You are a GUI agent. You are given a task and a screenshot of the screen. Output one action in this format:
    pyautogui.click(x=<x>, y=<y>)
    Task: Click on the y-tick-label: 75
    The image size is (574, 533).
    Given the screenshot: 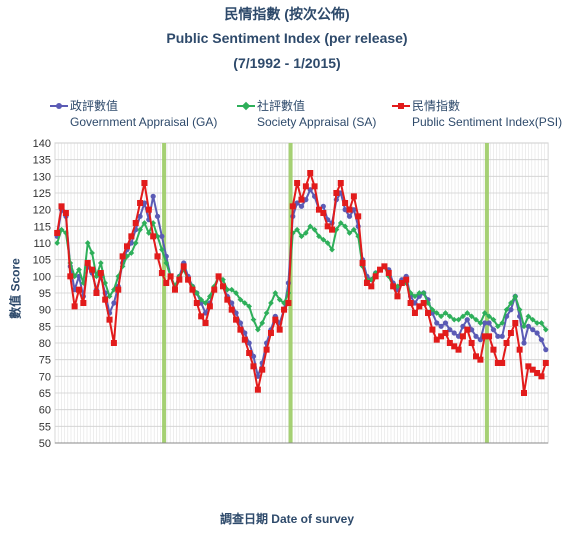 What is the action you would take?
    pyautogui.click(x=45, y=361)
    